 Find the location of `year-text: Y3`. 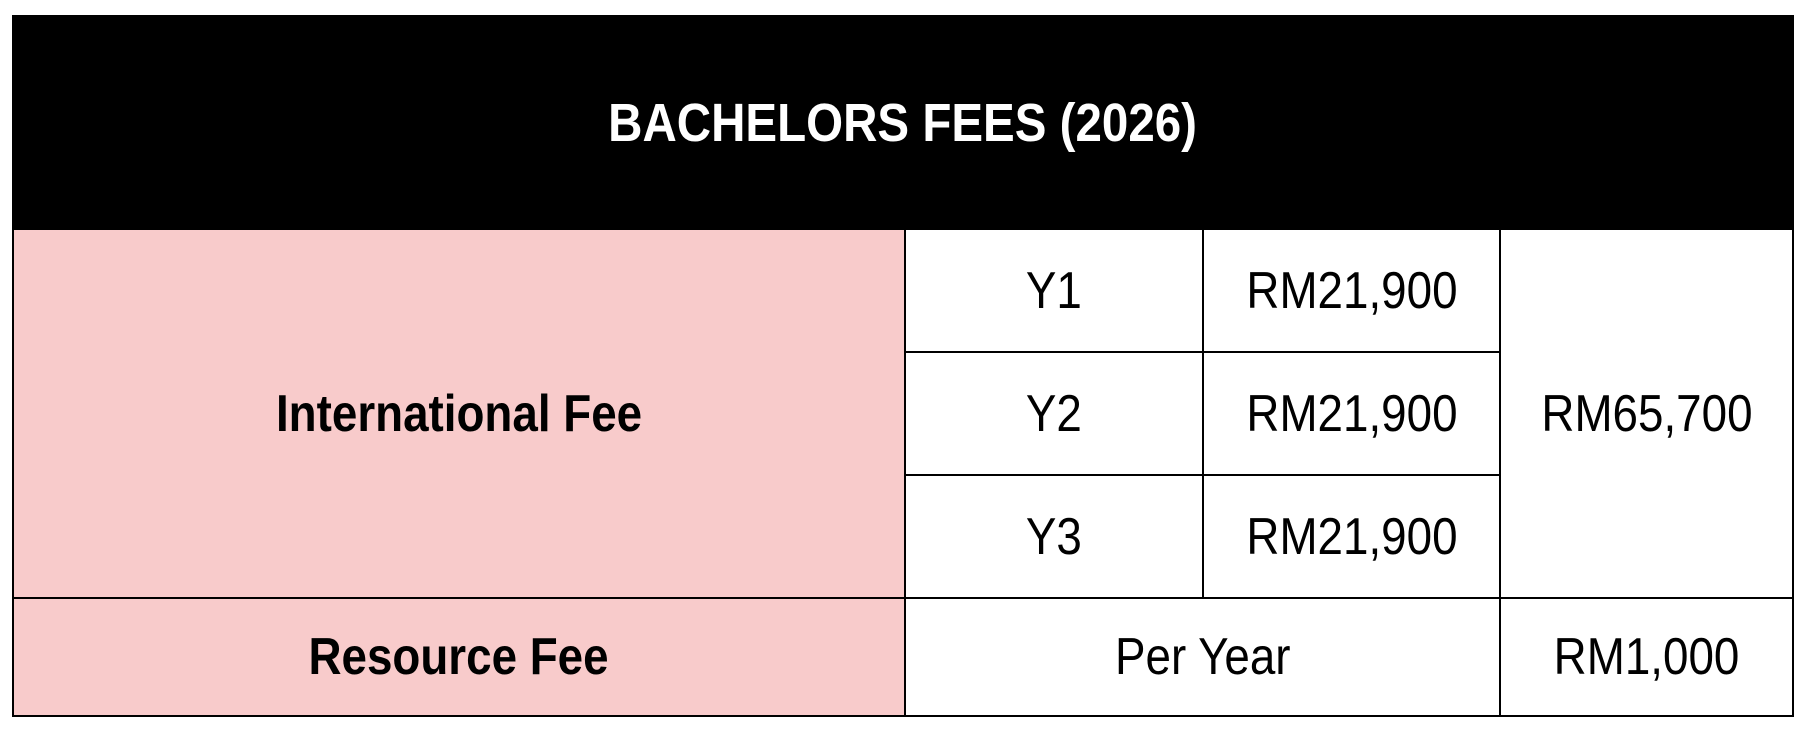

year-text: Y3 is located at coordinates (1054, 536).